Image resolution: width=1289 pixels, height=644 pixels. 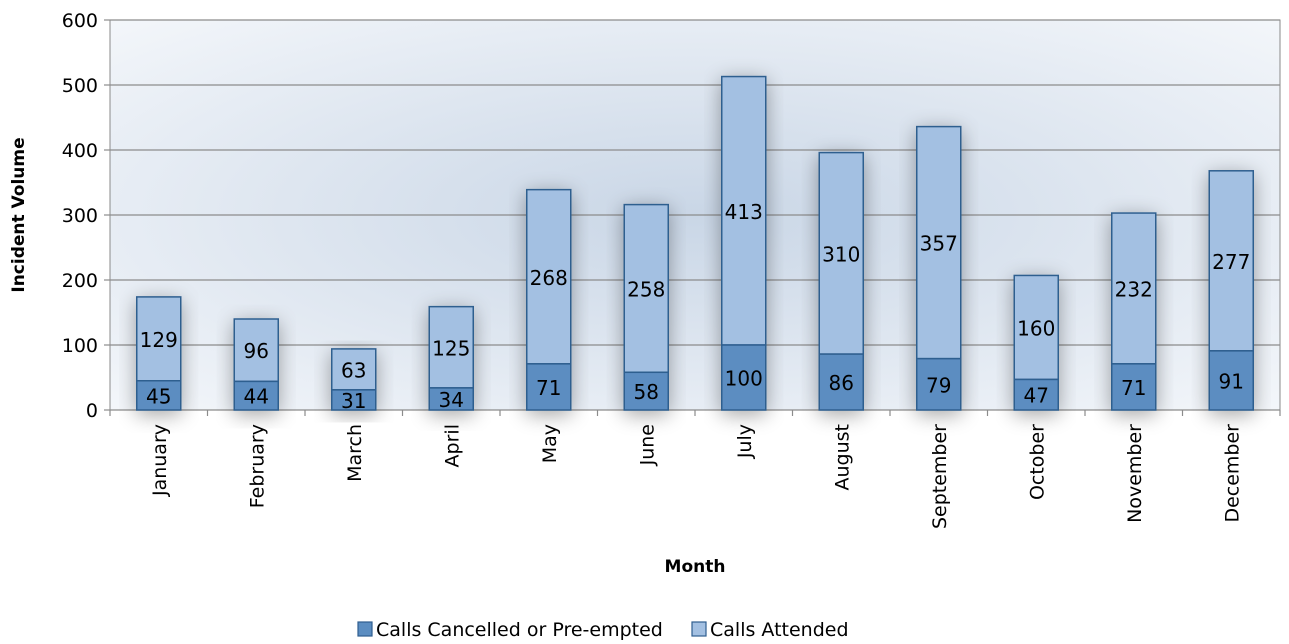 I want to click on data-label-attended: 63, so click(x=353, y=370).